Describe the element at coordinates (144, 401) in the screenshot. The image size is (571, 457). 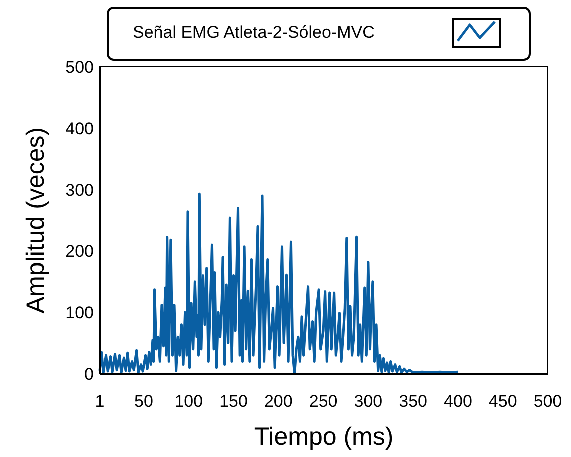
I see `x-tick-label: 50` at that location.